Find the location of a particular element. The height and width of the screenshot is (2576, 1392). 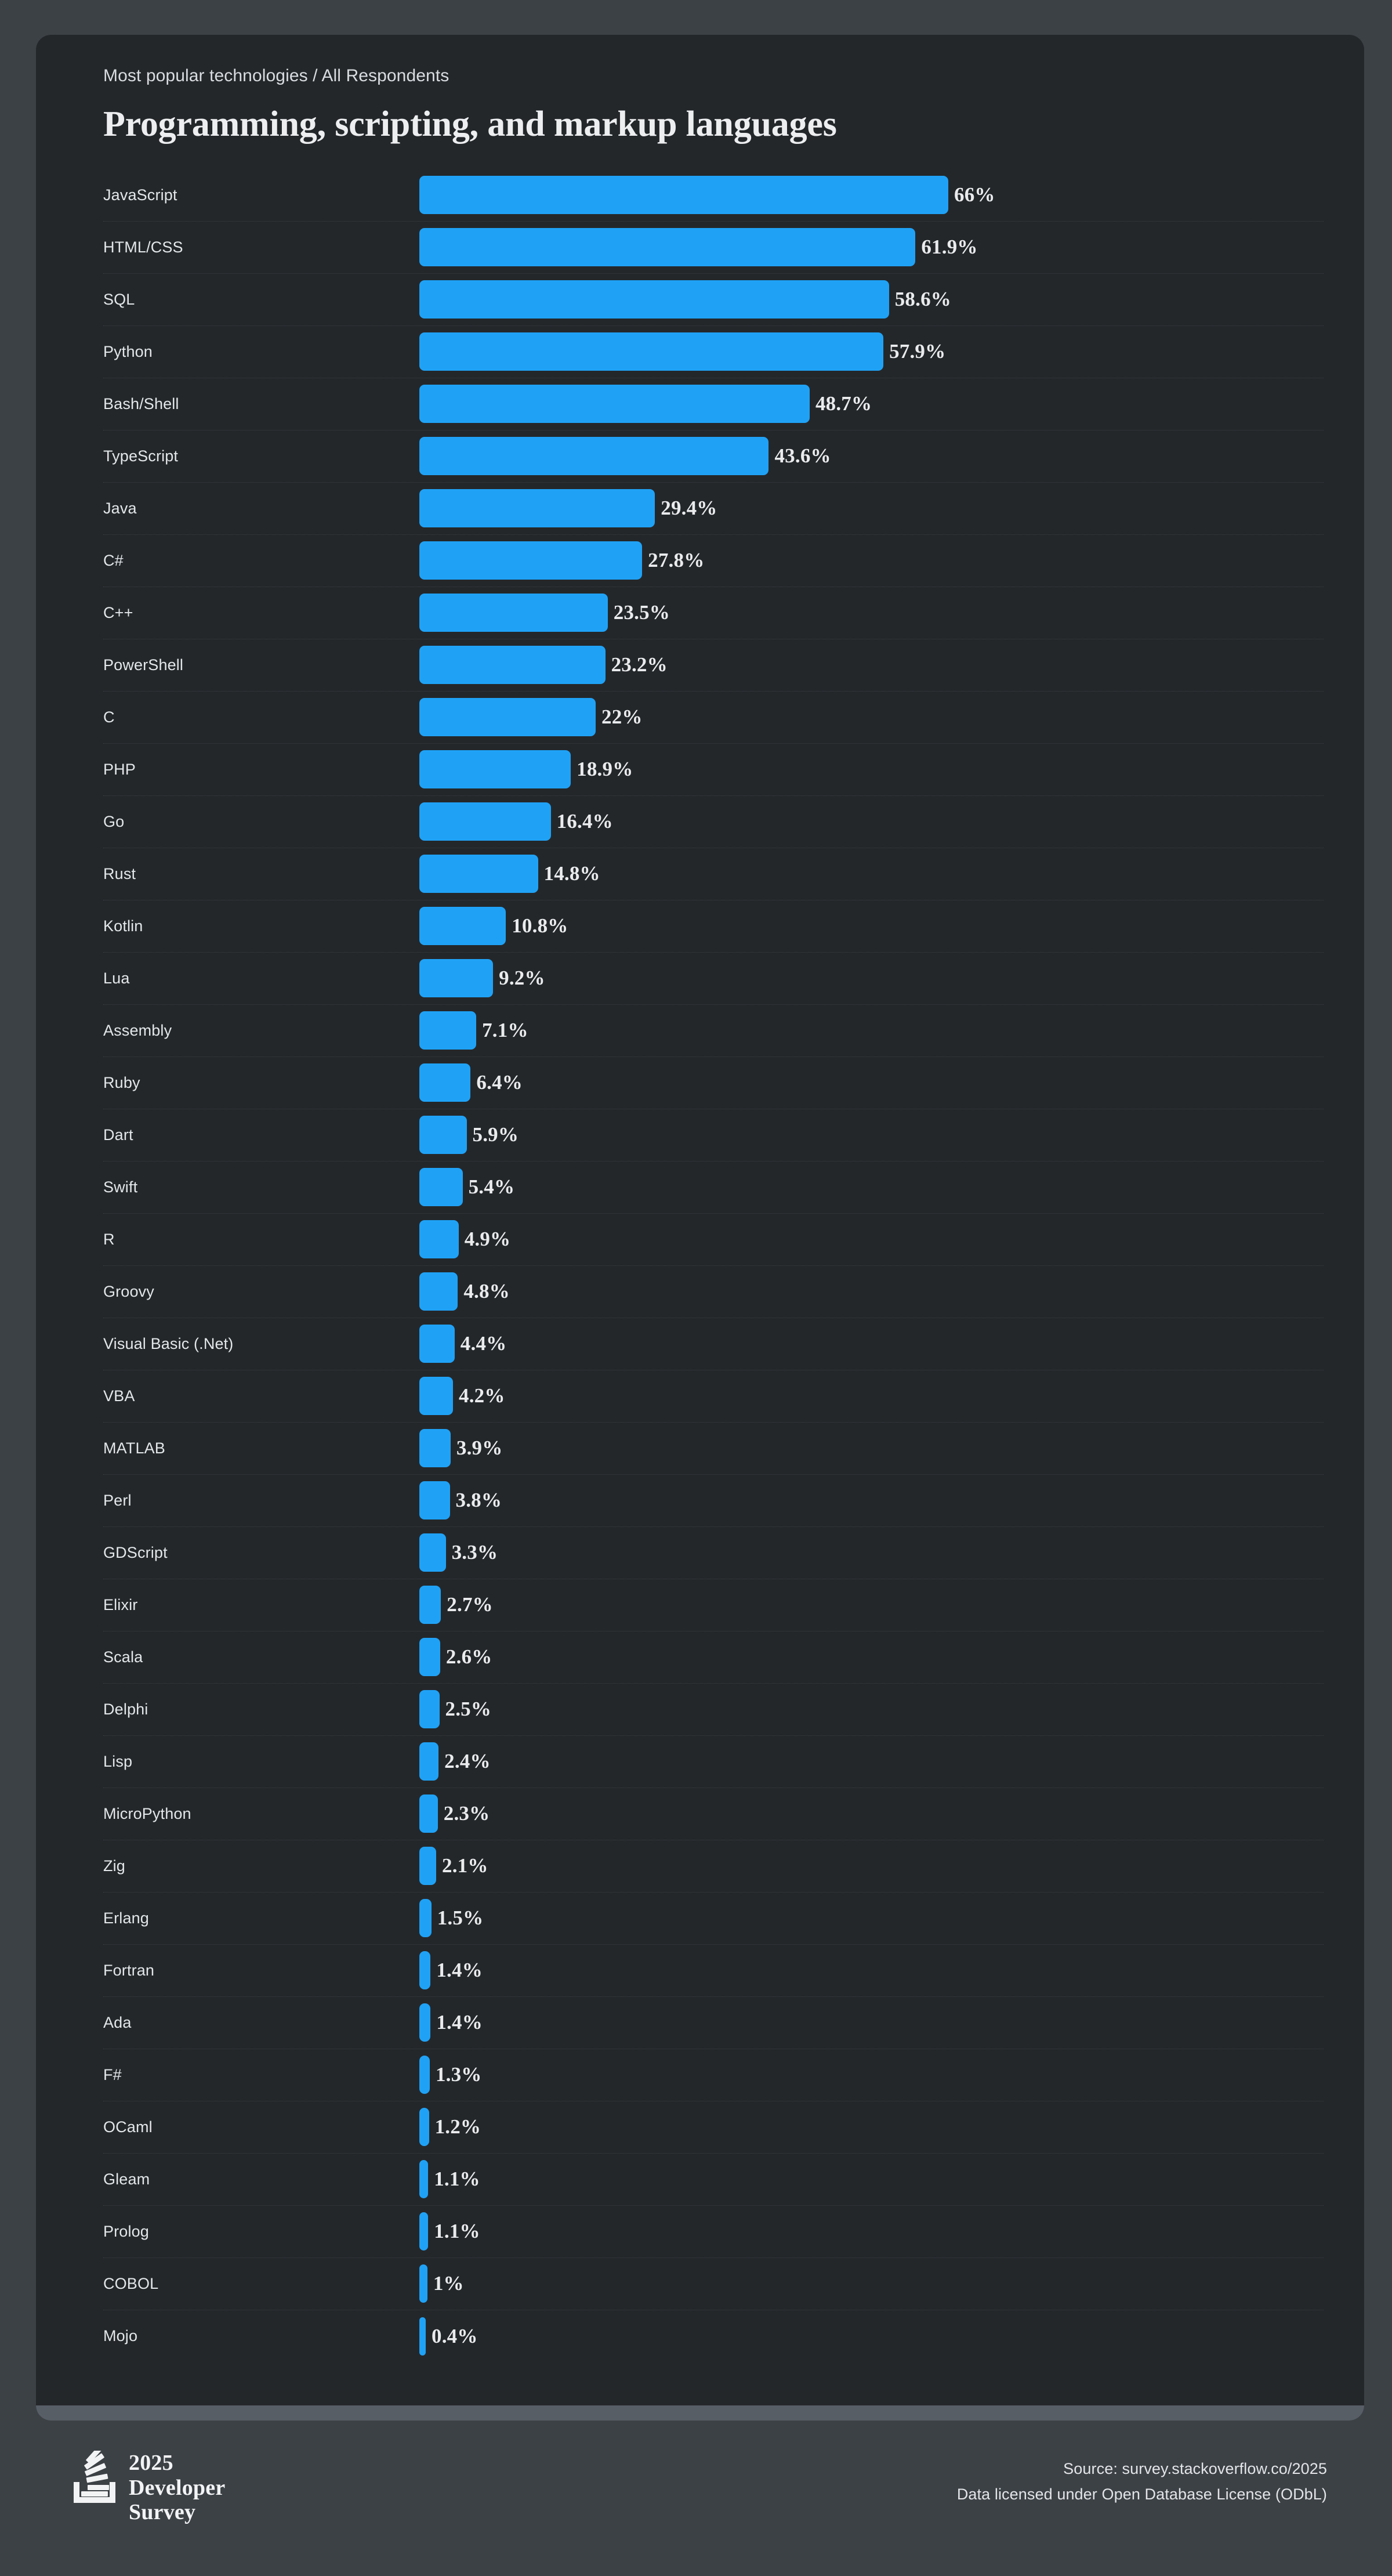

logo-year: 2025 is located at coordinates (151, 2463).